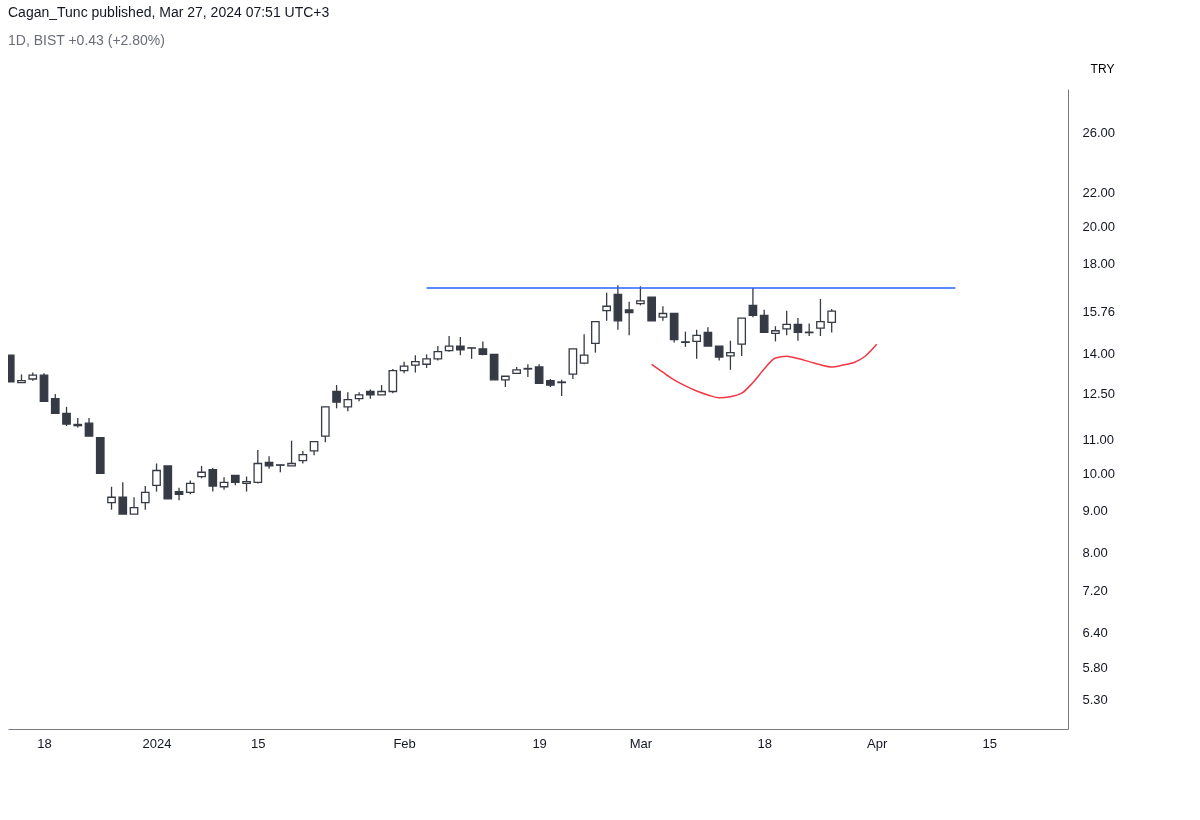 The image size is (1200, 820). I want to click on x-tick-label: 19, so click(539, 743).